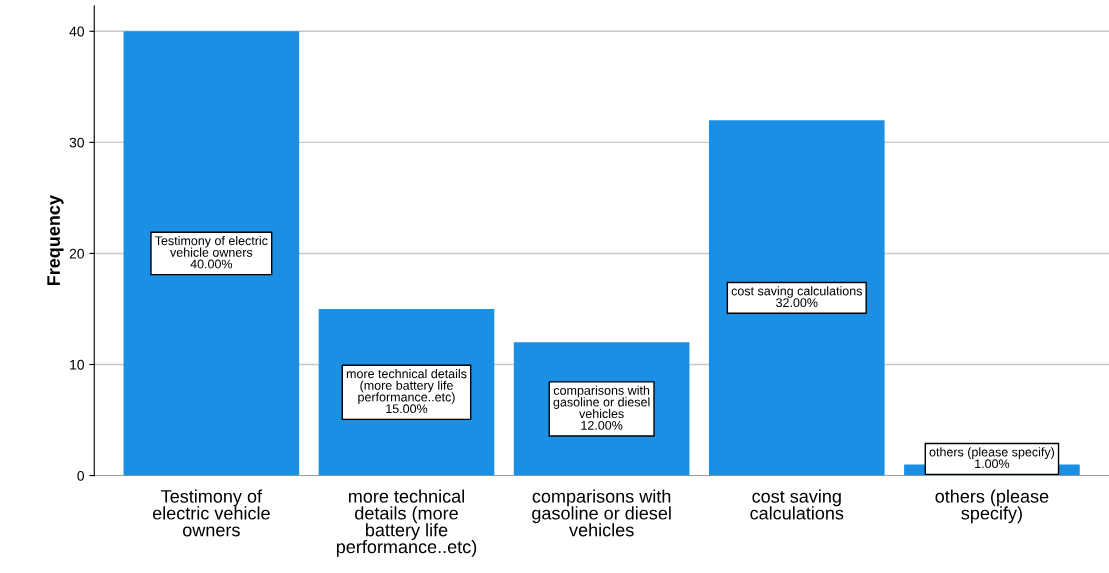 The width and height of the screenshot is (1109, 573). What do you see at coordinates (601, 407) in the screenshot?
I see `data-label: comparisons with gasoline or diesel vehicles 12.00%` at bounding box center [601, 407].